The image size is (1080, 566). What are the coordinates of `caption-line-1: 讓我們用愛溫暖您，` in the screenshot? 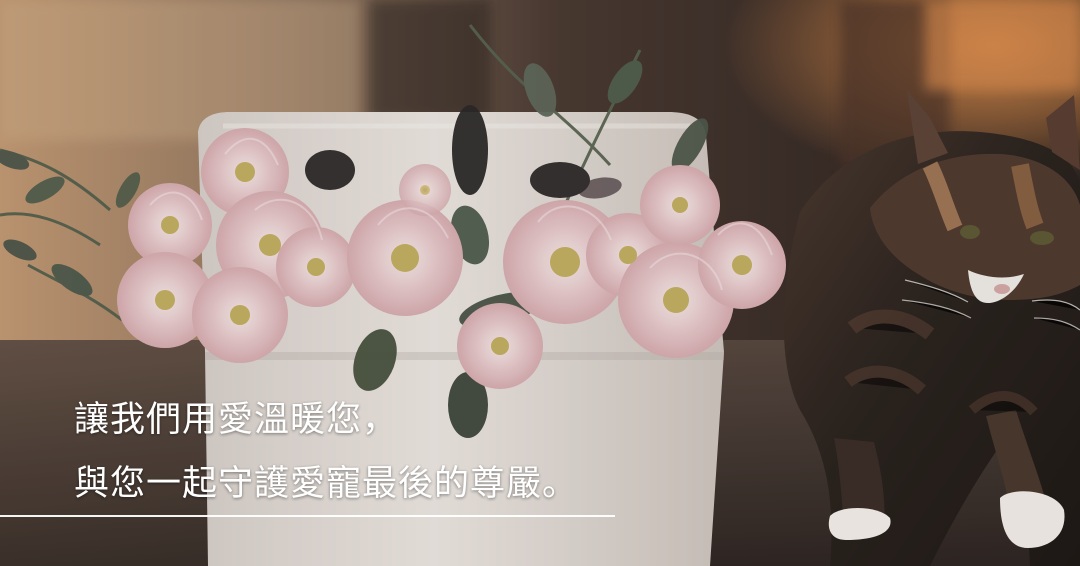 It's located at (236, 420).